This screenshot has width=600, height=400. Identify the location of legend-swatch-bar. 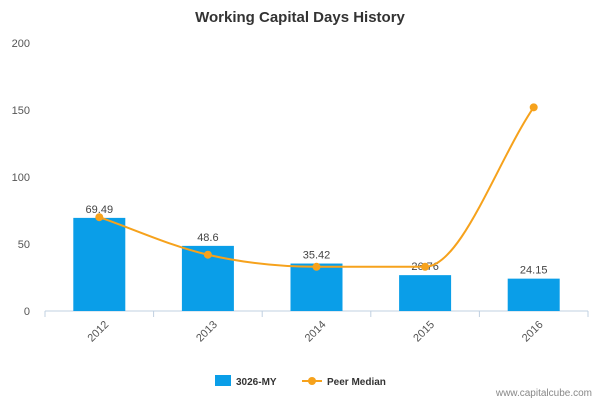
(223, 380).